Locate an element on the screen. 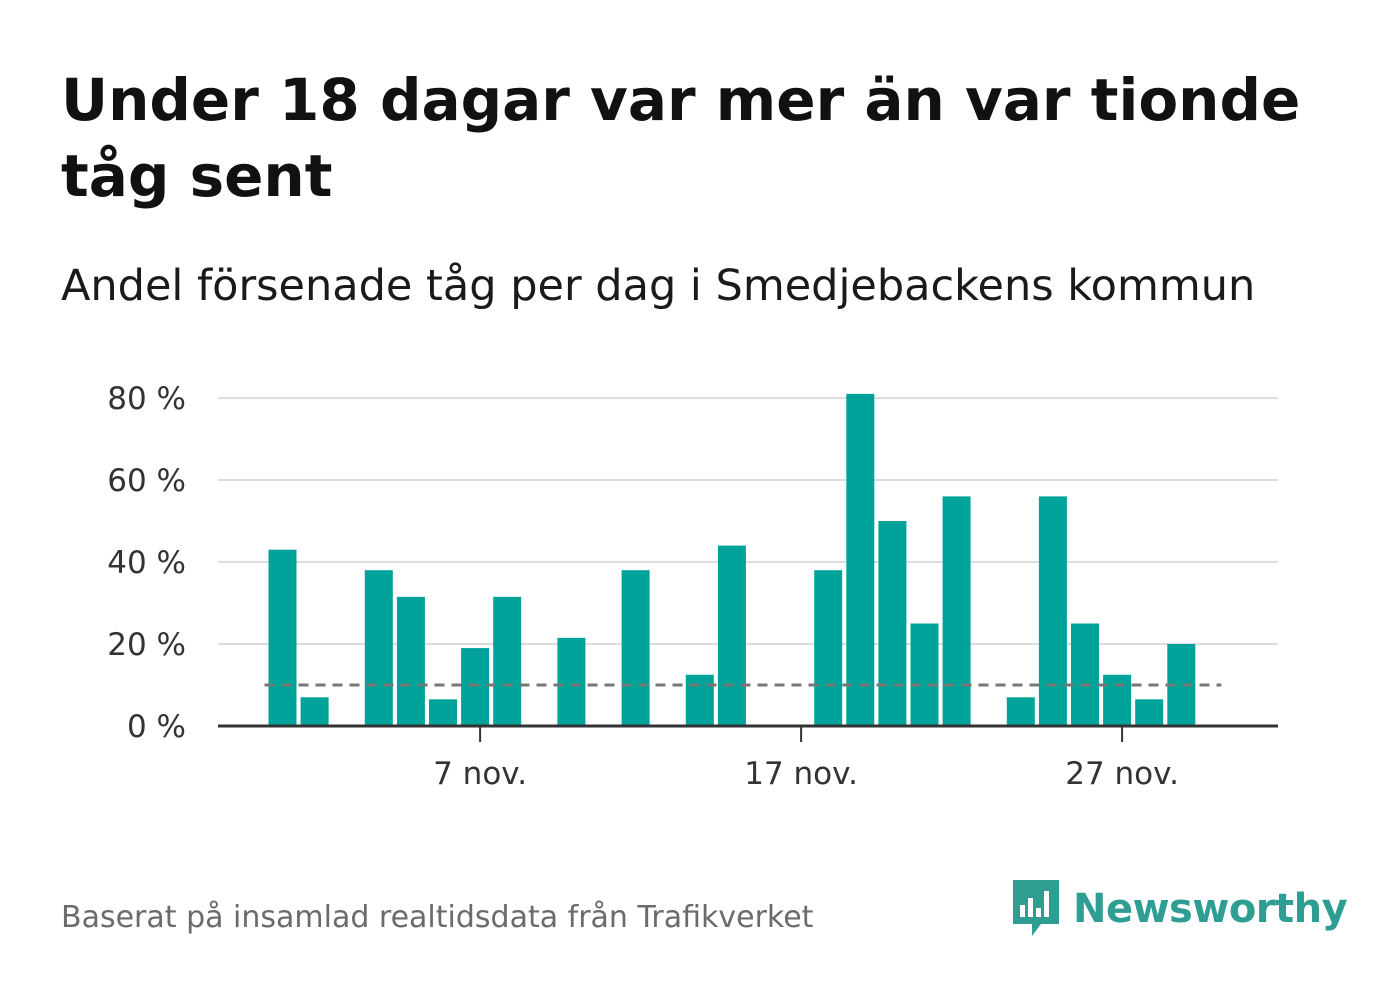 This screenshot has height=999, width=1382. brand-name: Newsworthy is located at coordinates (1210, 909).